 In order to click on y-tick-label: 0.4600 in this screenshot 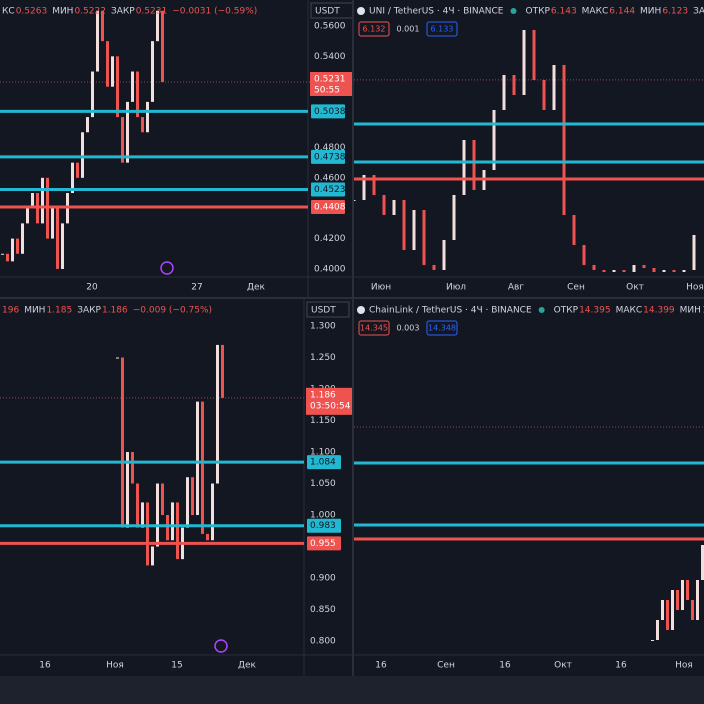, I will do `click(330, 178)`.